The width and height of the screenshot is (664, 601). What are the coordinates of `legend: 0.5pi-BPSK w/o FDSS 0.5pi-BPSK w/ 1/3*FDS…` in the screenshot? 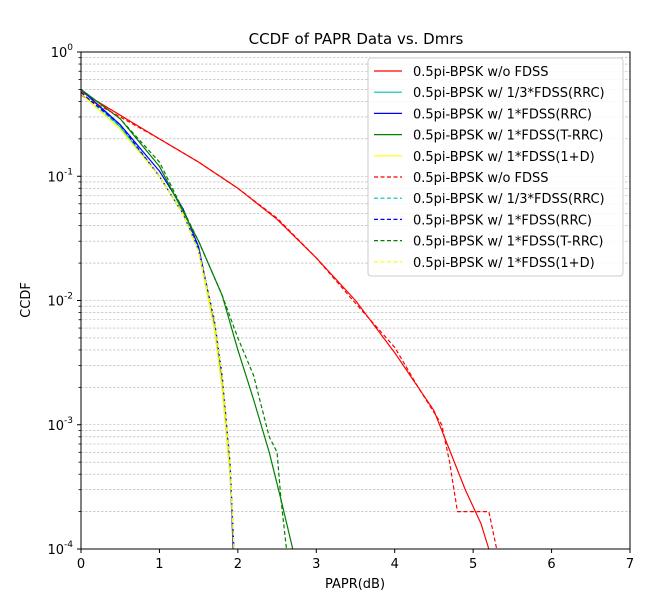 It's located at (495, 167).